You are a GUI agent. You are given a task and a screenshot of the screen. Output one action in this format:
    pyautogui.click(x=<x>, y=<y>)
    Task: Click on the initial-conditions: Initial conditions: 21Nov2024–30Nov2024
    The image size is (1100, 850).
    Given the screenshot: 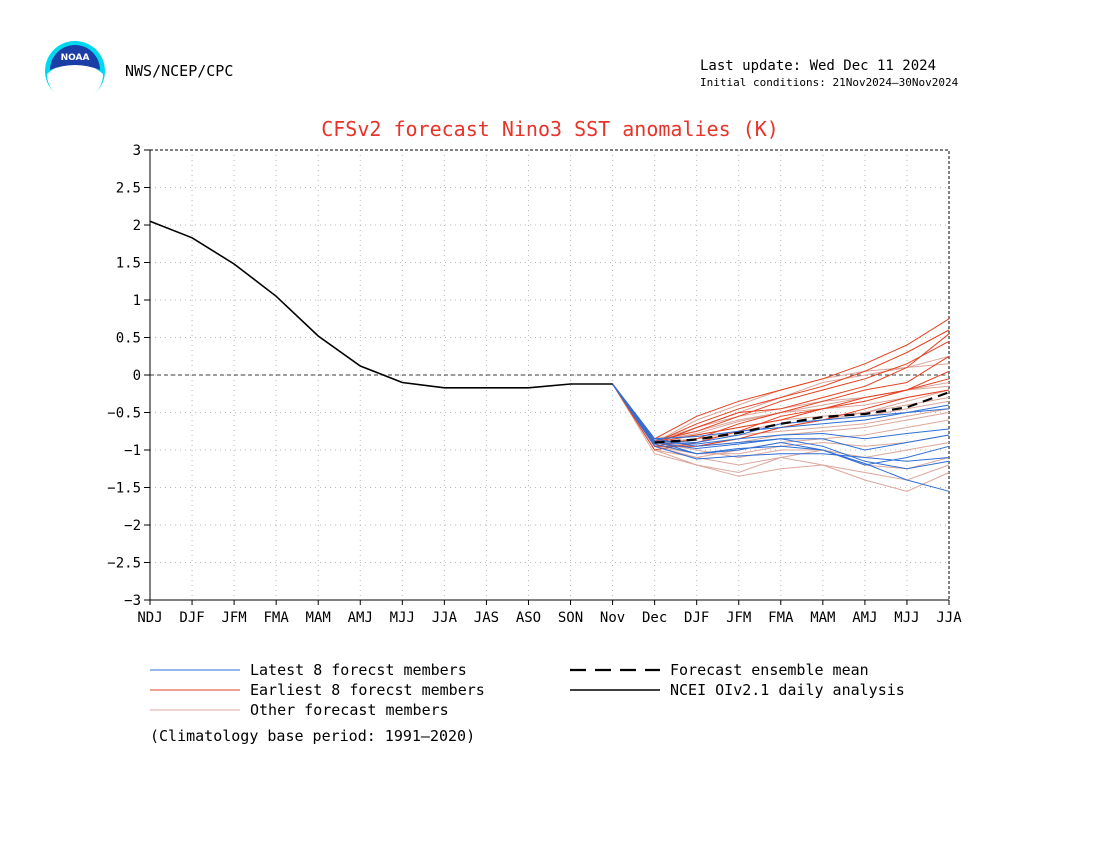 What is the action you would take?
    pyautogui.click(x=829, y=82)
    